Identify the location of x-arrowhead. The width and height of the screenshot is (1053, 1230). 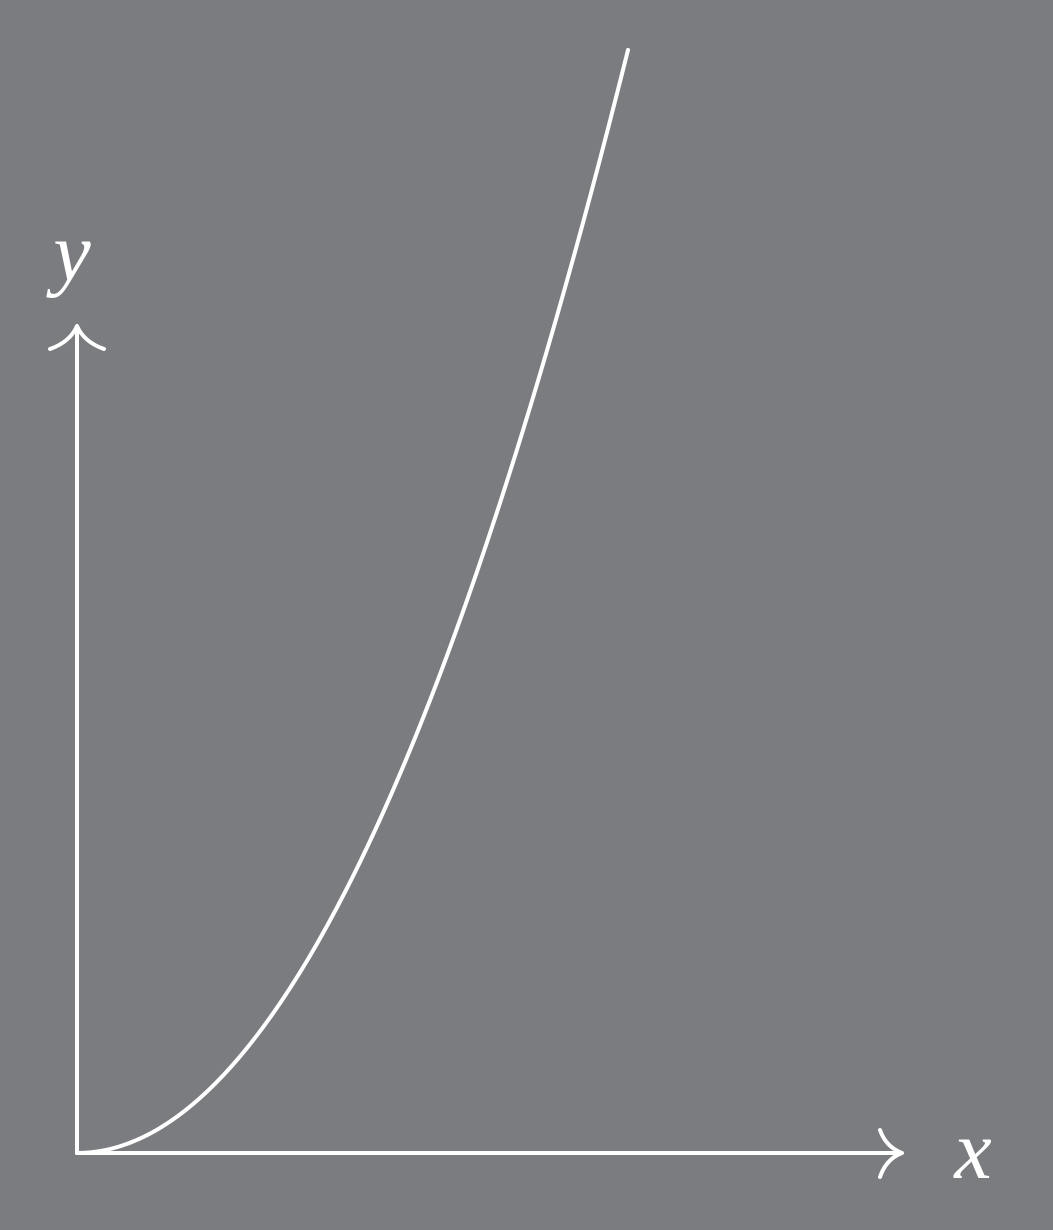
(891, 1153).